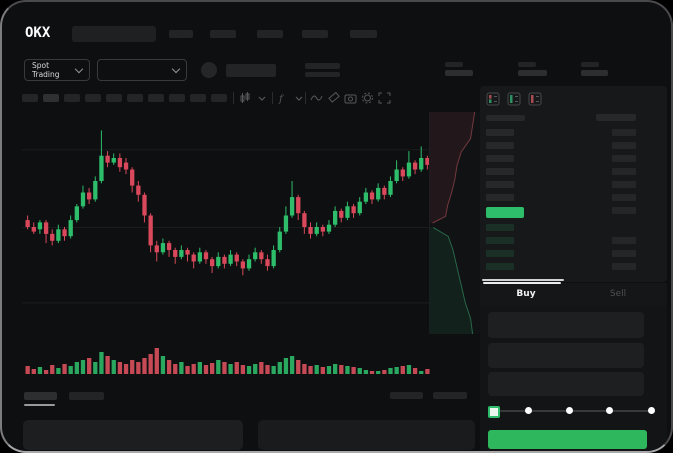  Describe the element at coordinates (573, 294) in the screenshot. I see `trade-tab-bar` at that location.